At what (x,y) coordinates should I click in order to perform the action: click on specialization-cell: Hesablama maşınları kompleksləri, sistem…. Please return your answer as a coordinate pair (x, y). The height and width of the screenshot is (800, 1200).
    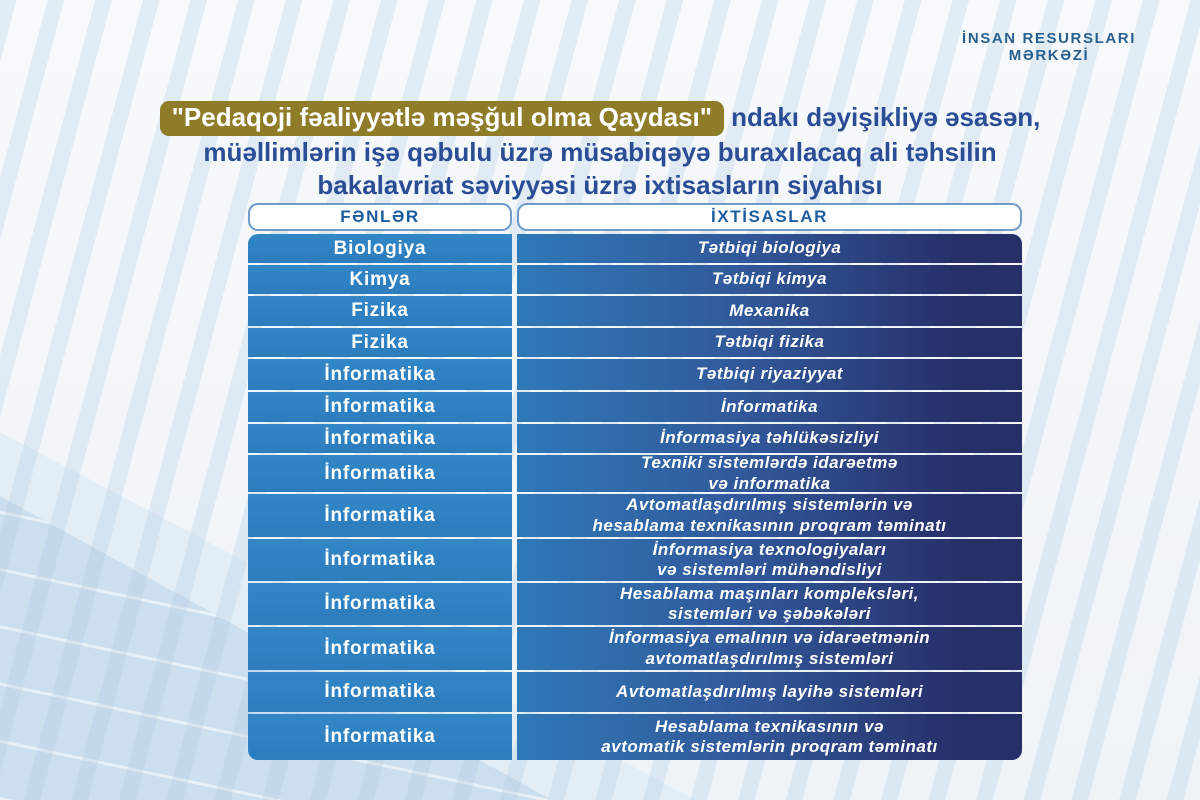
    Looking at the image, I should click on (769, 604).